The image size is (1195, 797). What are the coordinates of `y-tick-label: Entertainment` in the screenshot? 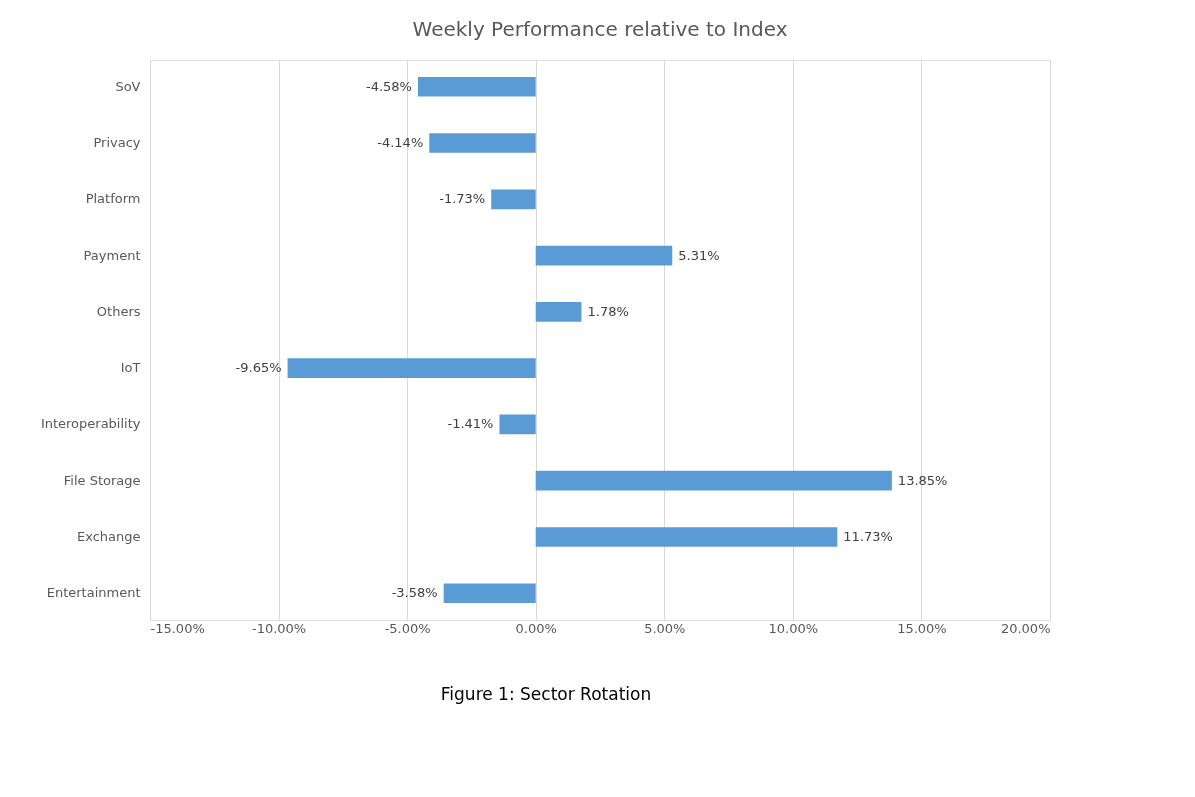 It's located at (93, 593).